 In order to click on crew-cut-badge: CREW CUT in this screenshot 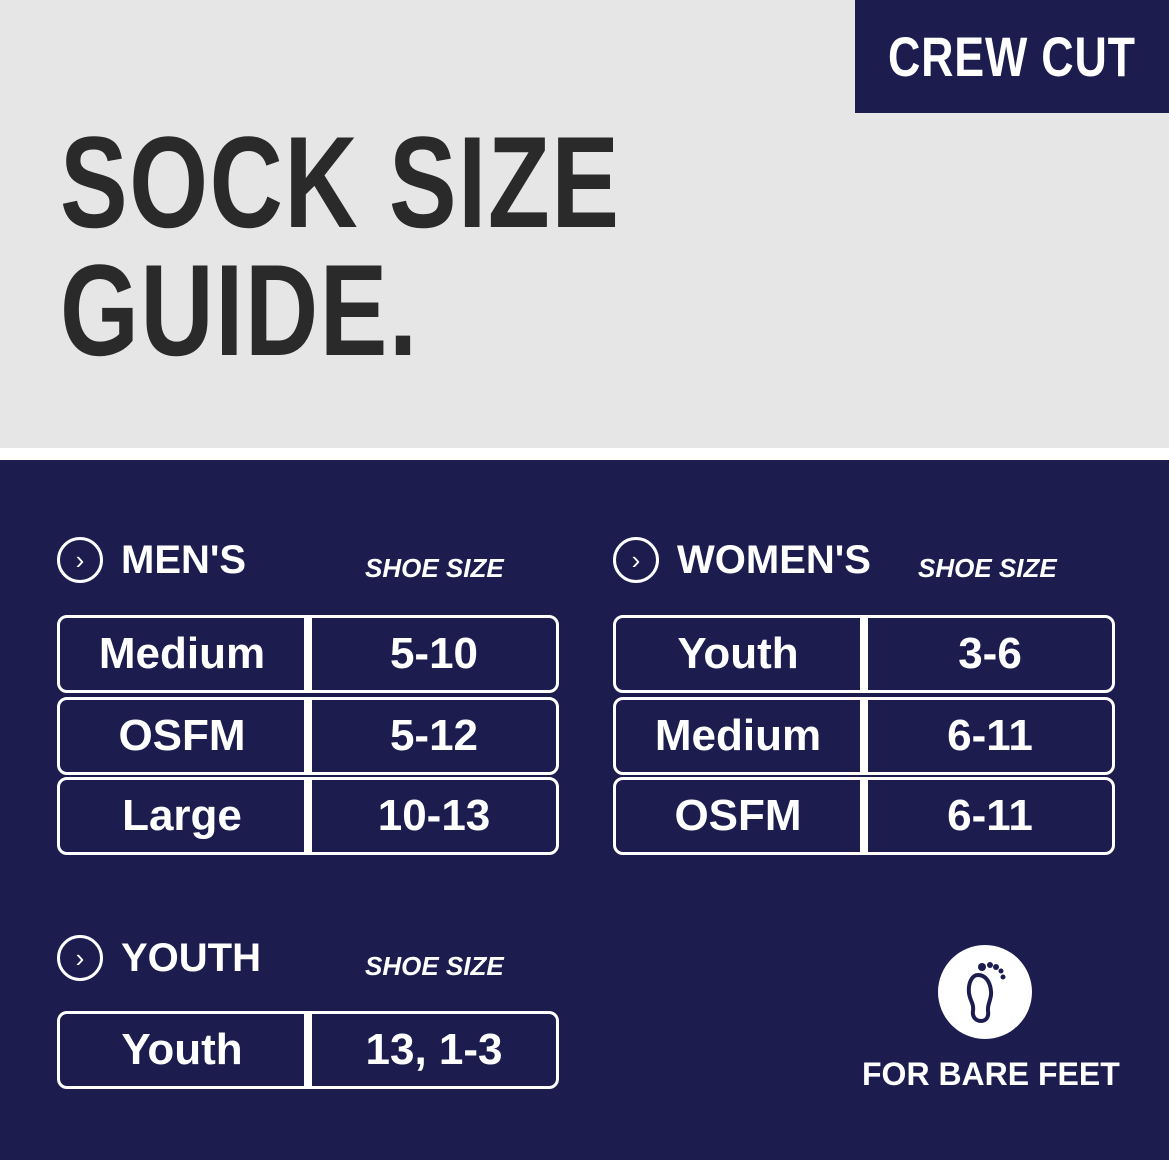, I will do `click(1012, 56)`.